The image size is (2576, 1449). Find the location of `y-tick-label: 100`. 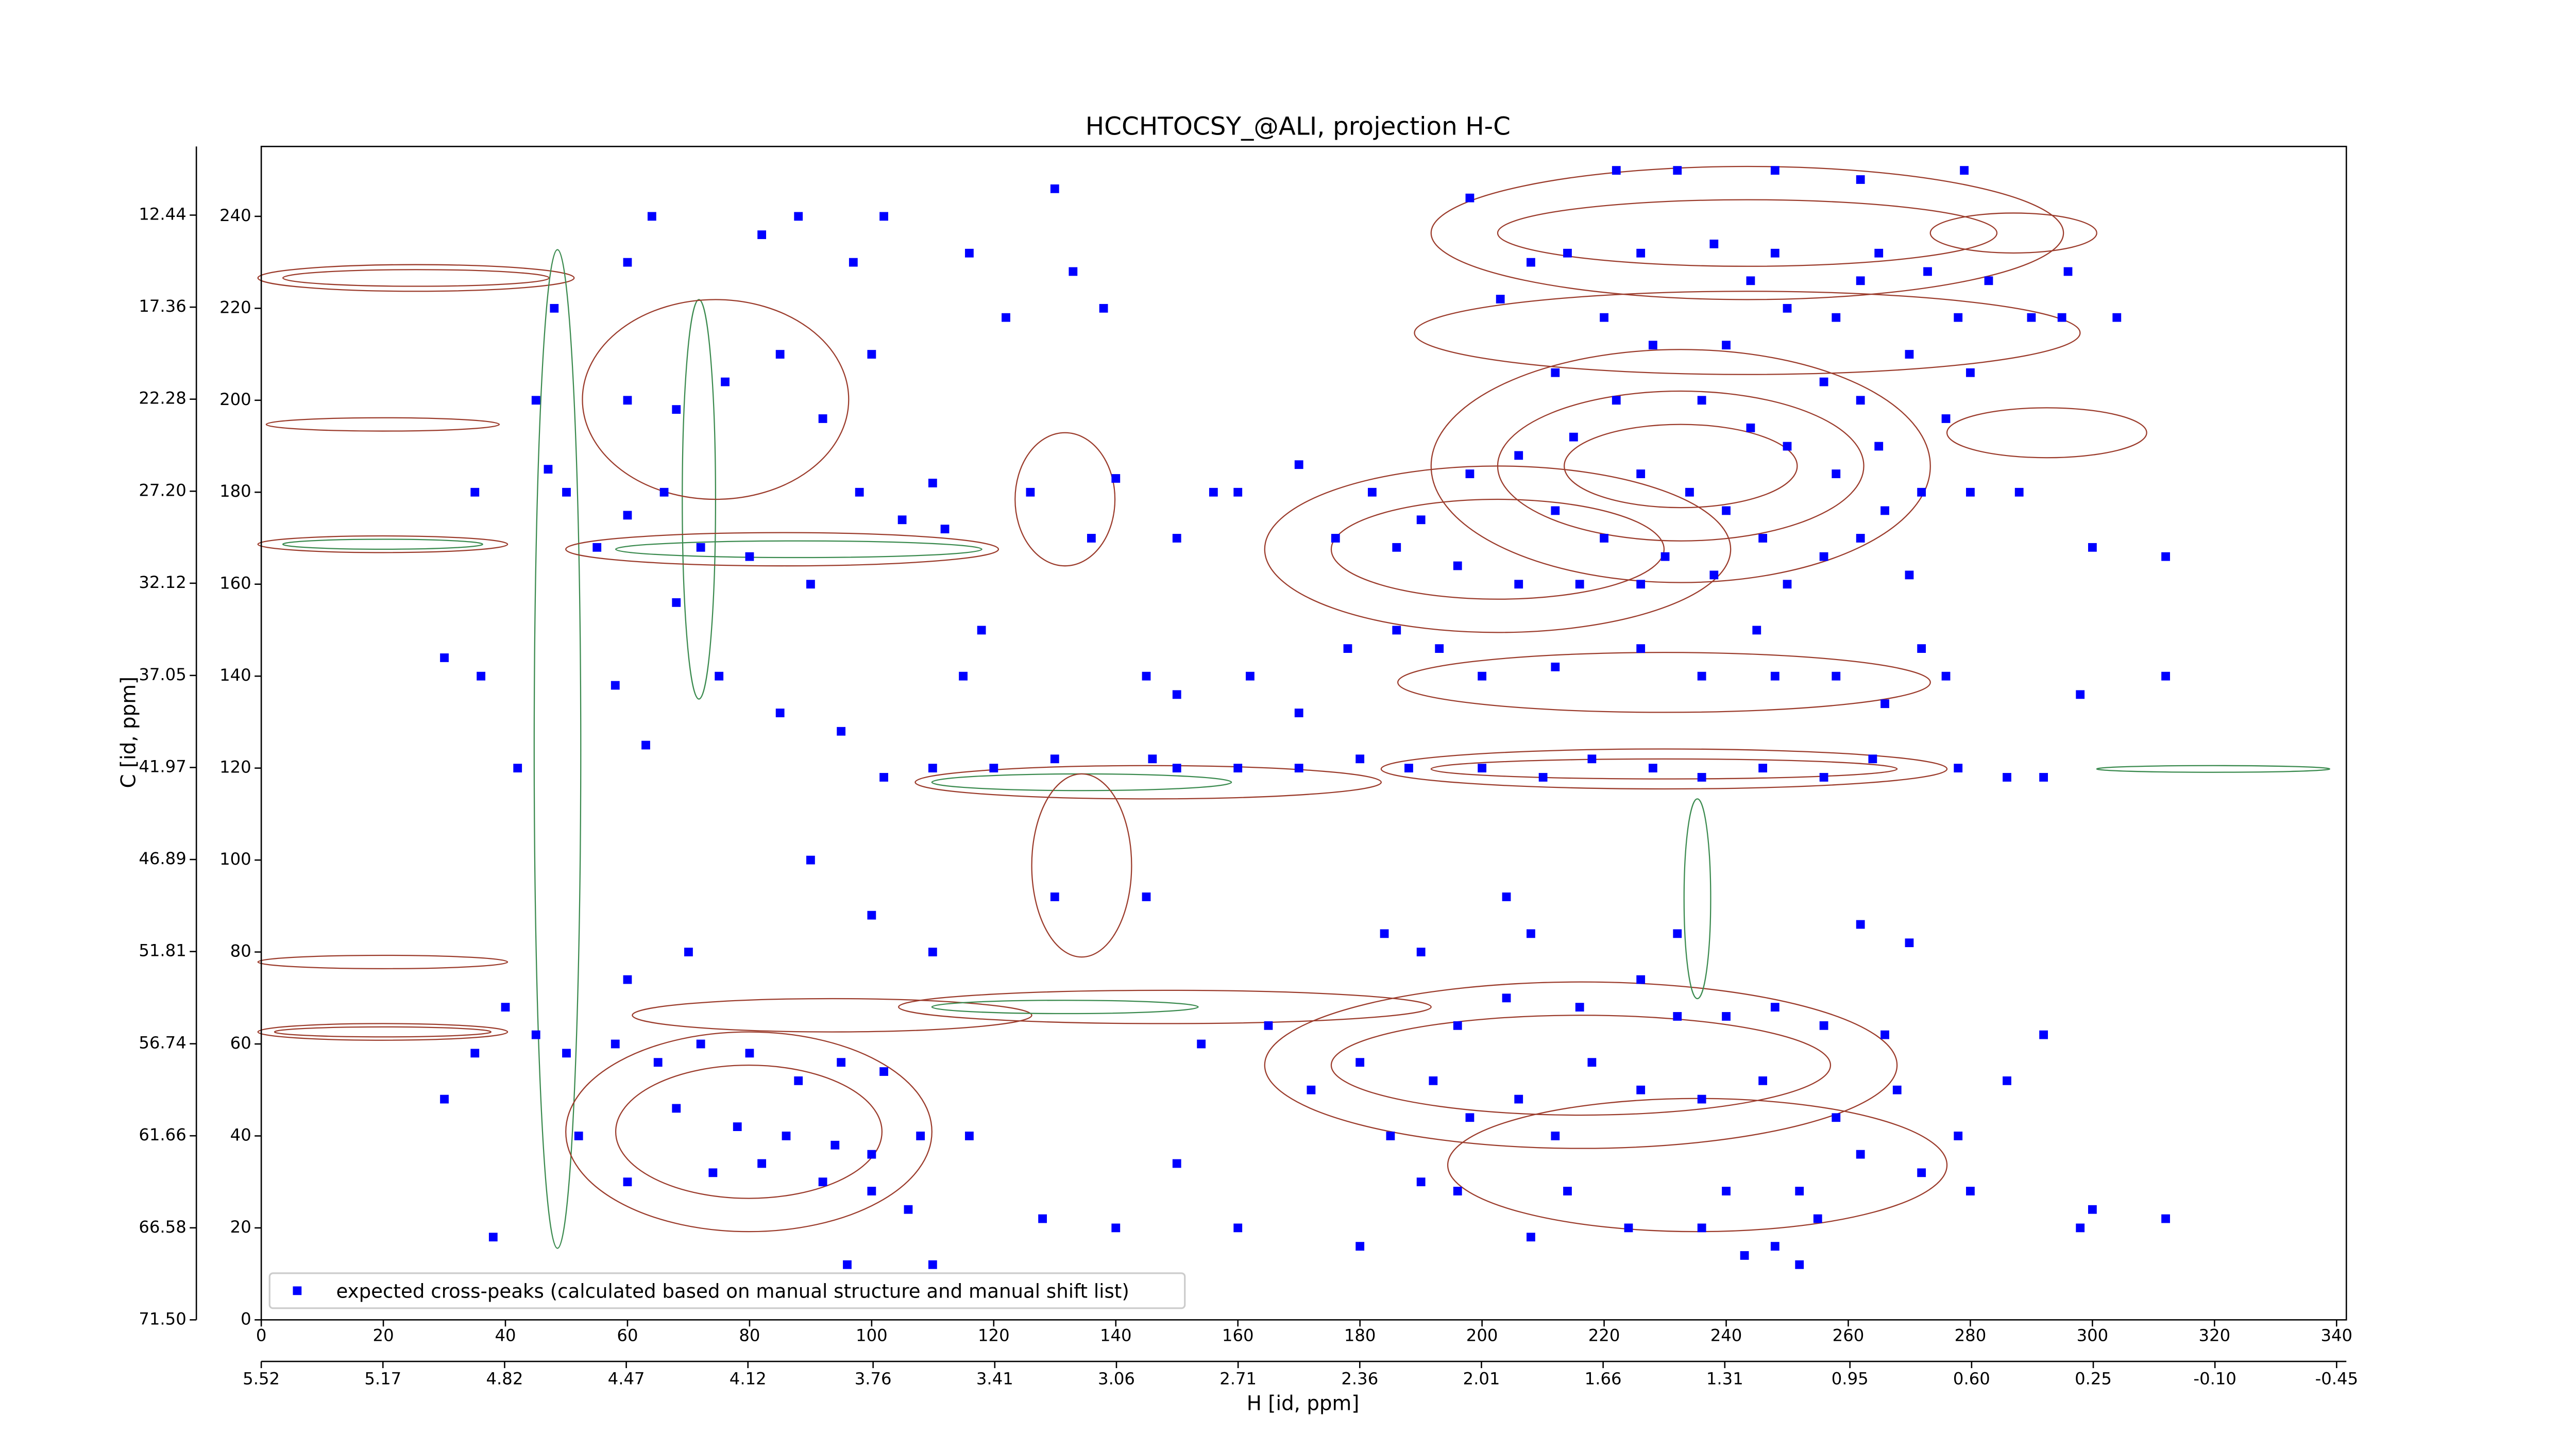

y-tick-label: 100 is located at coordinates (235, 859).